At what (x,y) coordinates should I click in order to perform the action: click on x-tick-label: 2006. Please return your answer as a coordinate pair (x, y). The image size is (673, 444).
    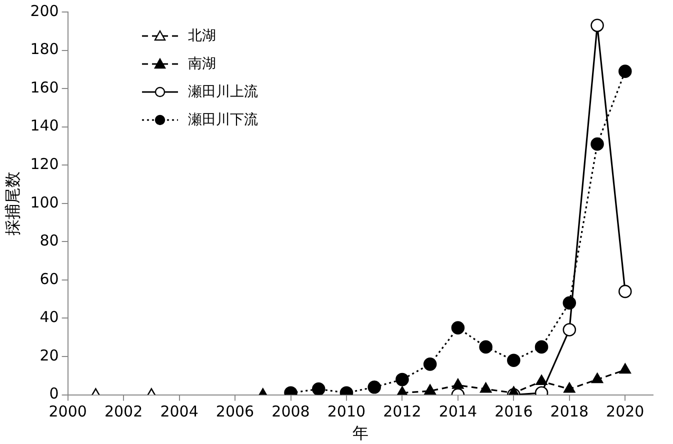
    Looking at the image, I should click on (235, 411).